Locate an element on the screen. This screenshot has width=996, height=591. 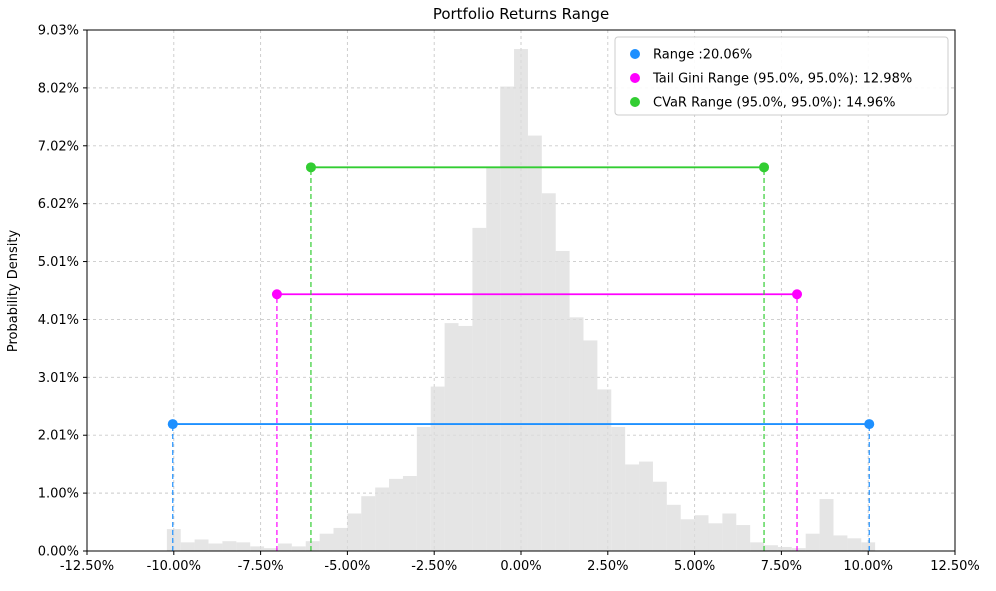
tail-gini-range-legend-label: Tail Gini Range (95.0%, 95.0%): 12.98% is located at coordinates (782, 79).